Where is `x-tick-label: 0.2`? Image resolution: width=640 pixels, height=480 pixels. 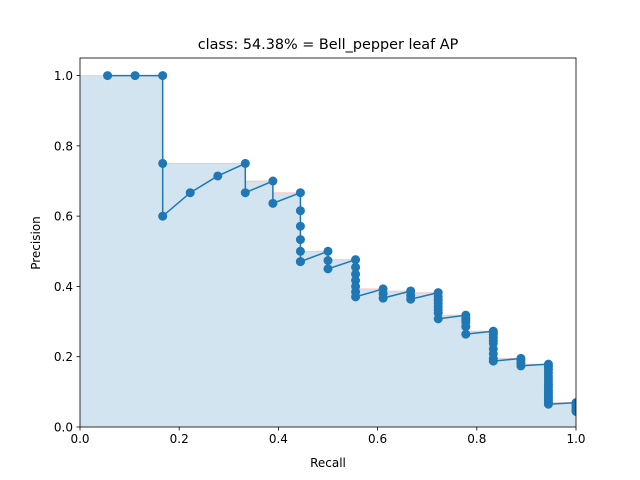
x-tick-label: 0.2 is located at coordinates (179, 439).